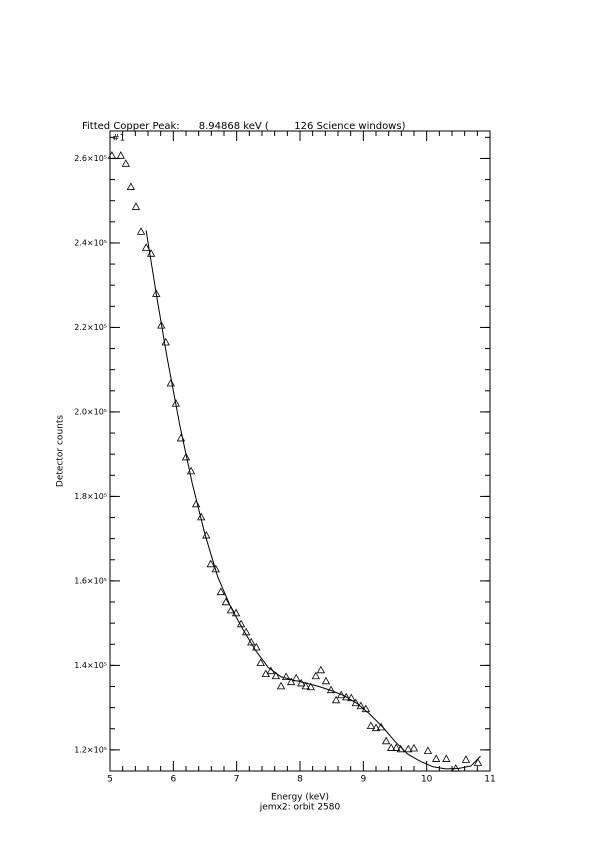 Image resolution: width=595 pixels, height=842 pixels. What do you see at coordinates (90, 411) in the screenshot?
I see `y-tick-label: 2.0×10⁵` at bounding box center [90, 411].